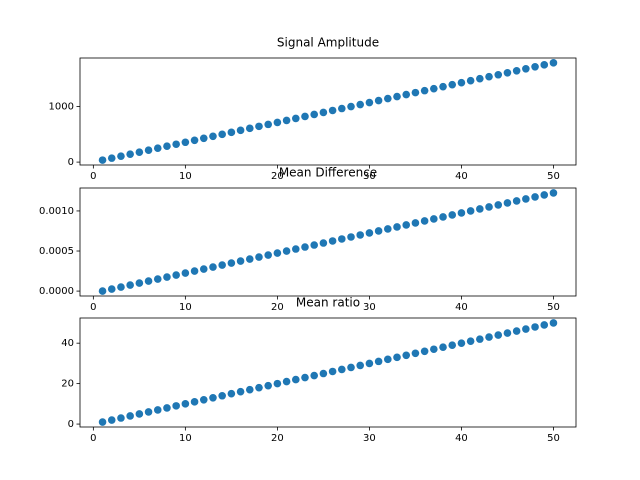 The image size is (640, 480). What do you see at coordinates (71, 424) in the screenshot?
I see `y-tick-label: 0` at bounding box center [71, 424].